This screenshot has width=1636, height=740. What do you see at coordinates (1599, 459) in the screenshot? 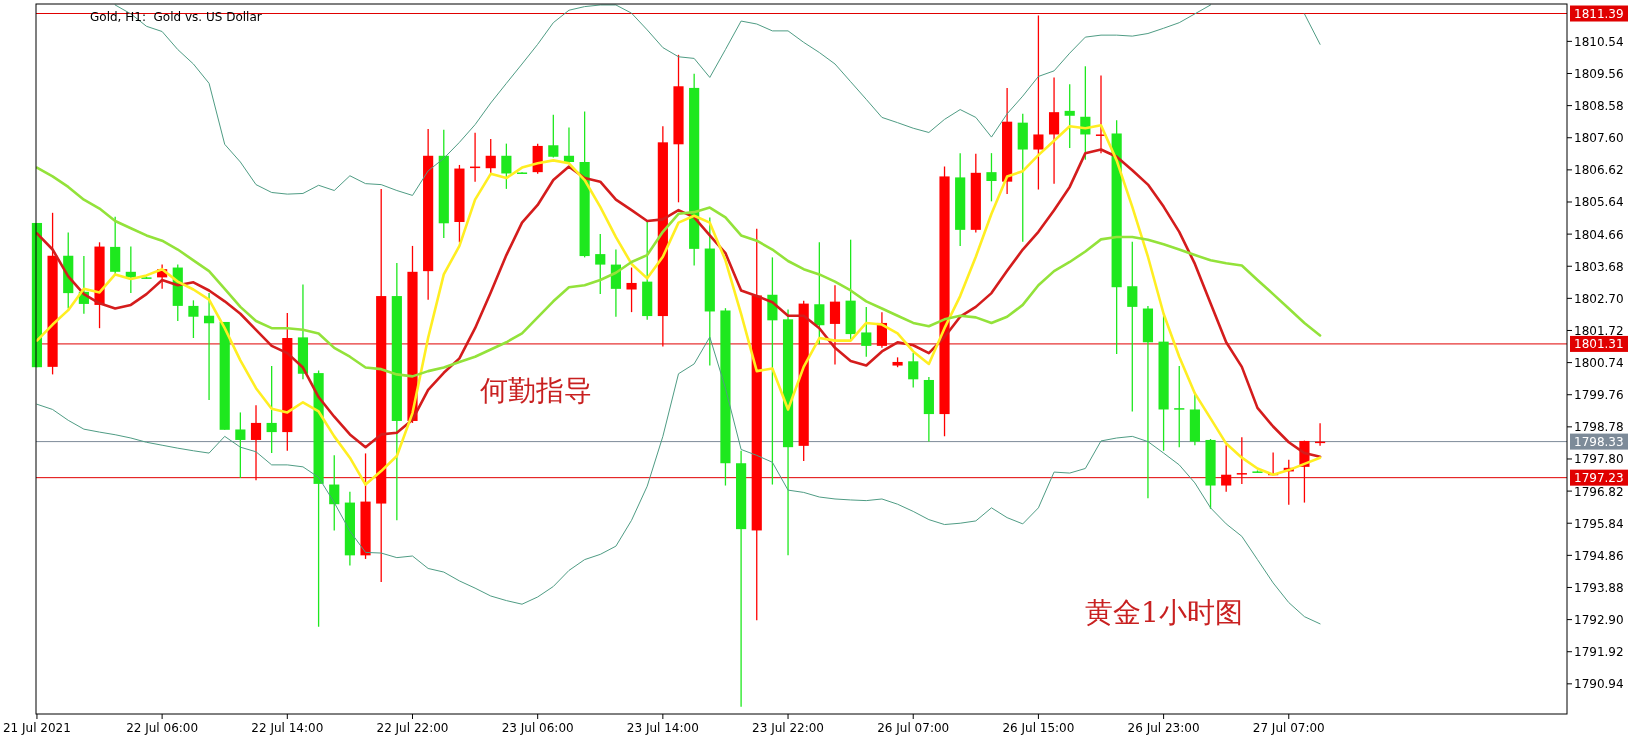
I see `y-tick-label: 1797.80` at bounding box center [1599, 459].